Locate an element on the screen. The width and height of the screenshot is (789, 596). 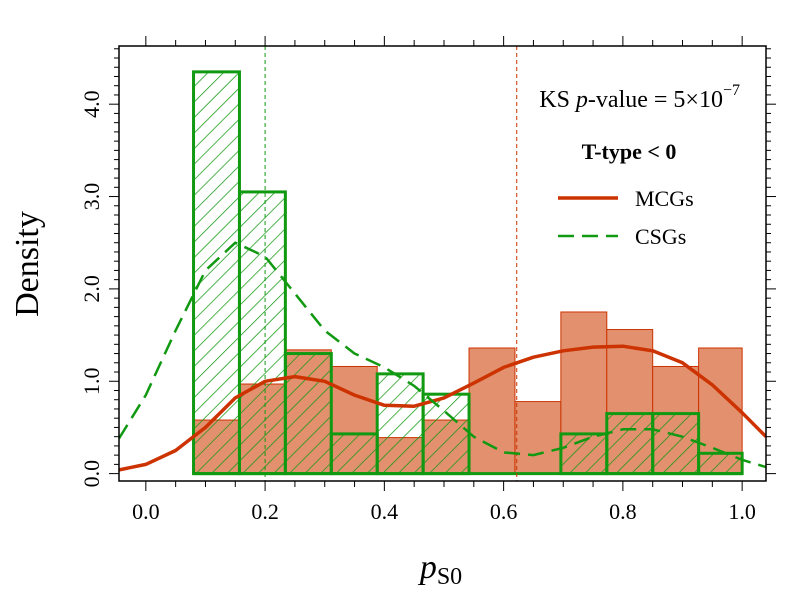
legend: T-type < 0 MCGs CSGs is located at coordinates (626, 194).